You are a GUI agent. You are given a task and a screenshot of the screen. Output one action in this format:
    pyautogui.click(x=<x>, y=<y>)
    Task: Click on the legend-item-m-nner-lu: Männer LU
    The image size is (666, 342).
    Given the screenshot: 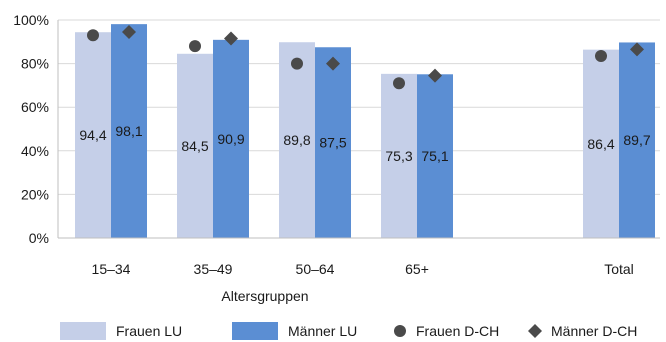 What is the action you would take?
    pyautogui.click(x=294, y=331)
    